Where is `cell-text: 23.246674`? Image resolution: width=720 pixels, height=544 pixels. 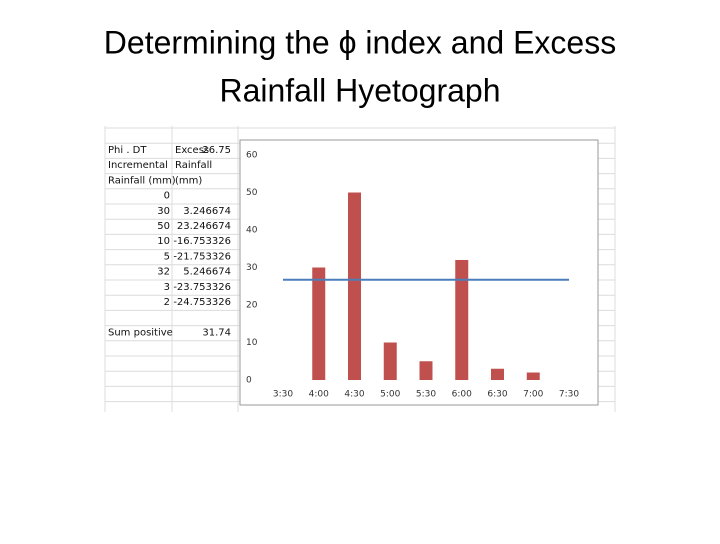
cell-text: 23.246674 is located at coordinates (204, 226).